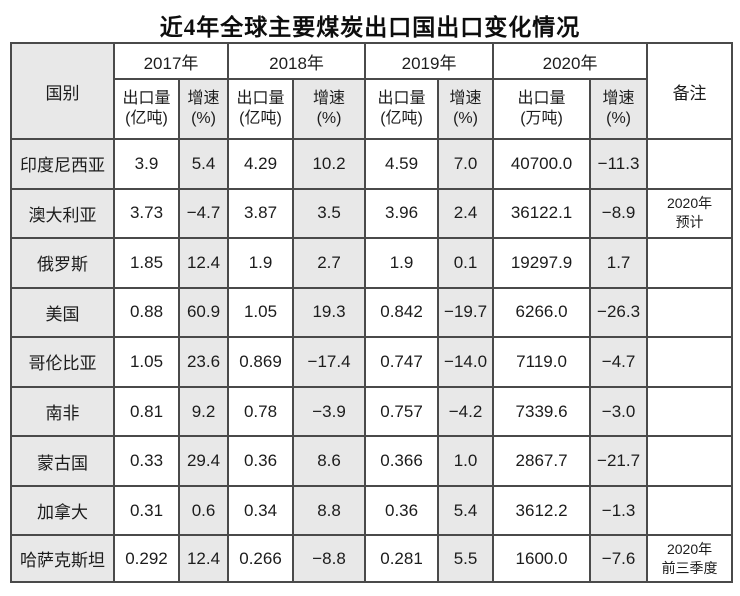  What do you see at coordinates (203, 461) in the screenshot?
I see `value-cell: 29.4` at bounding box center [203, 461].